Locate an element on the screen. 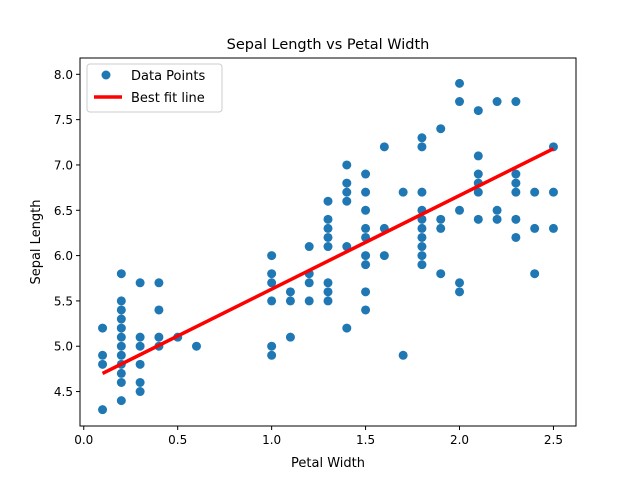 This screenshot has width=640, height=480. y-axis-ticks: 4.5 5.0 5.5 6.0 6.5 7.0 7.5 8.0 is located at coordinates (67, 233).